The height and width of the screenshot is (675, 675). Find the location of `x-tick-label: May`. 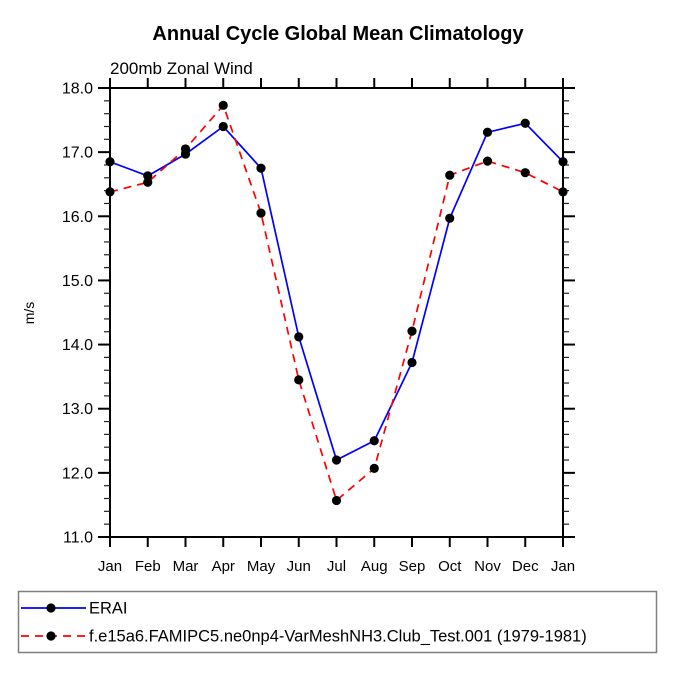

x-tick-label: May is located at coordinates (261, 566).